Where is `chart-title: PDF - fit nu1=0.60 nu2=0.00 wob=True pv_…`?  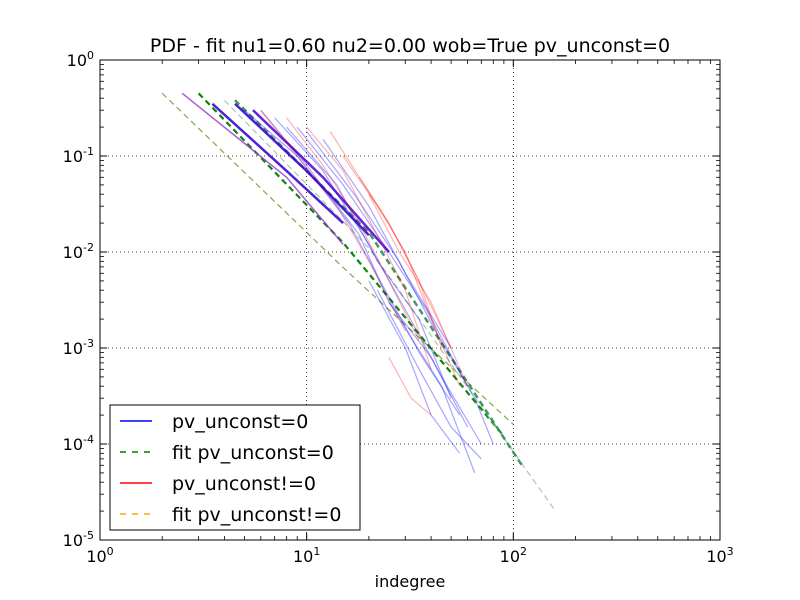
chart-title: PDF - fit nu1=0.60 nu2=0.00 wob=True pv_… is located at coordinates (410, 46).